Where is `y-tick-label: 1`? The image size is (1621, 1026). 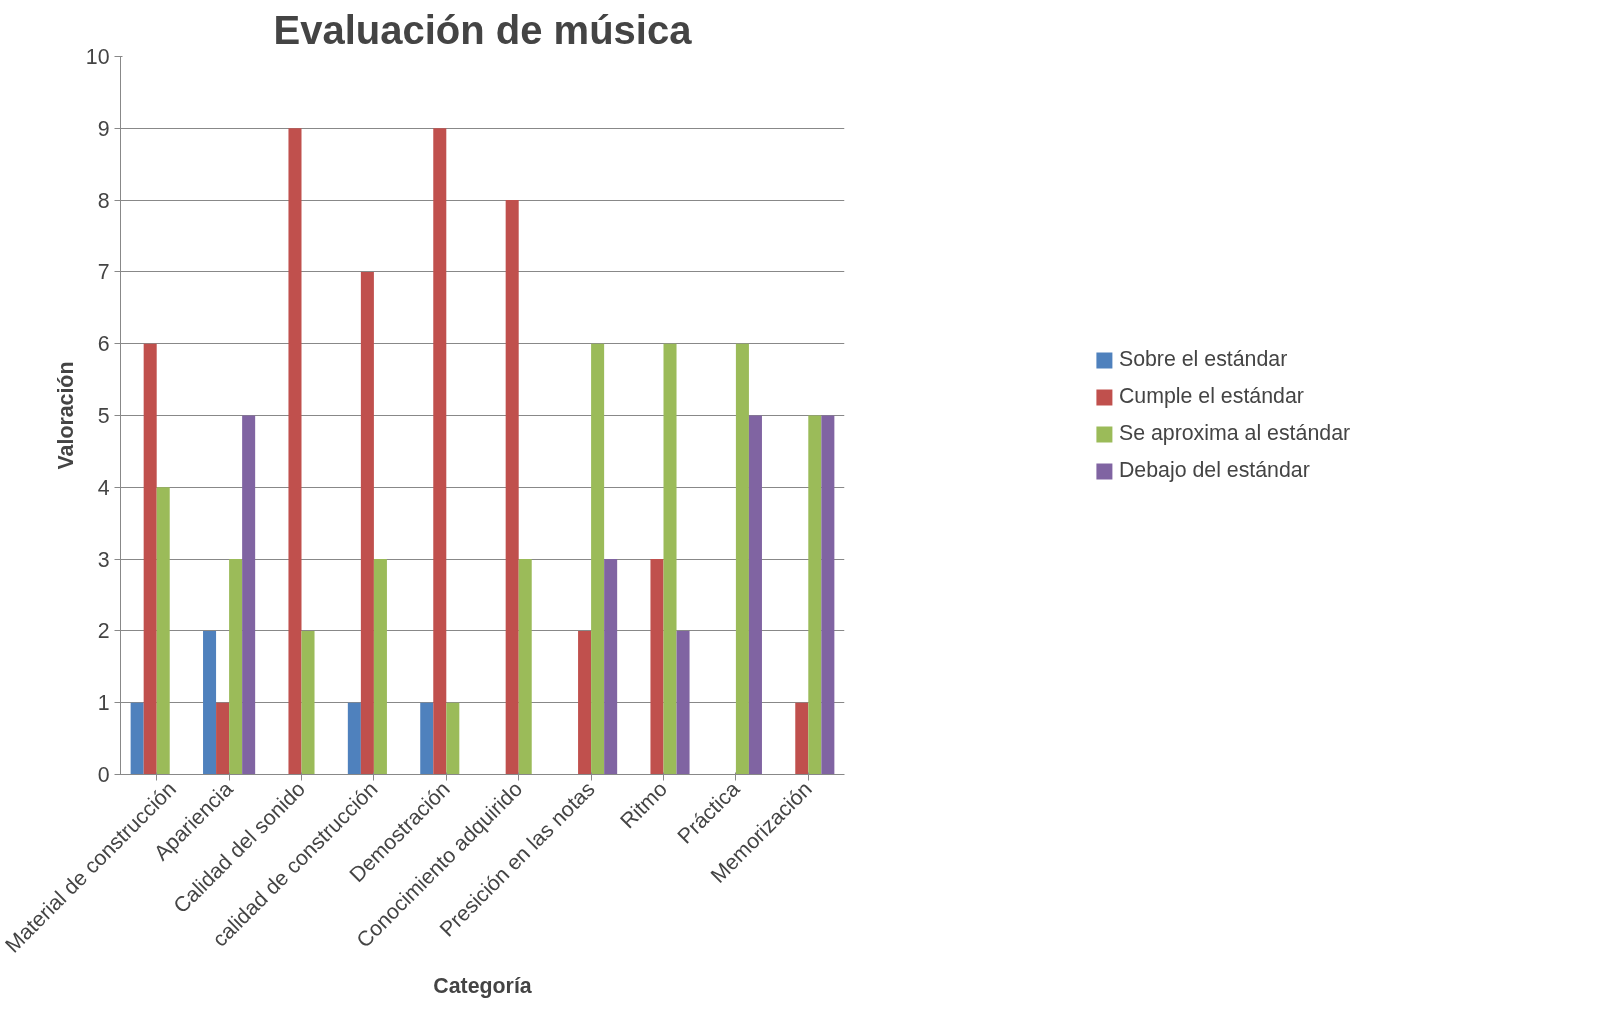
y-tick-label: 1 is located at coordinates (103, 703).